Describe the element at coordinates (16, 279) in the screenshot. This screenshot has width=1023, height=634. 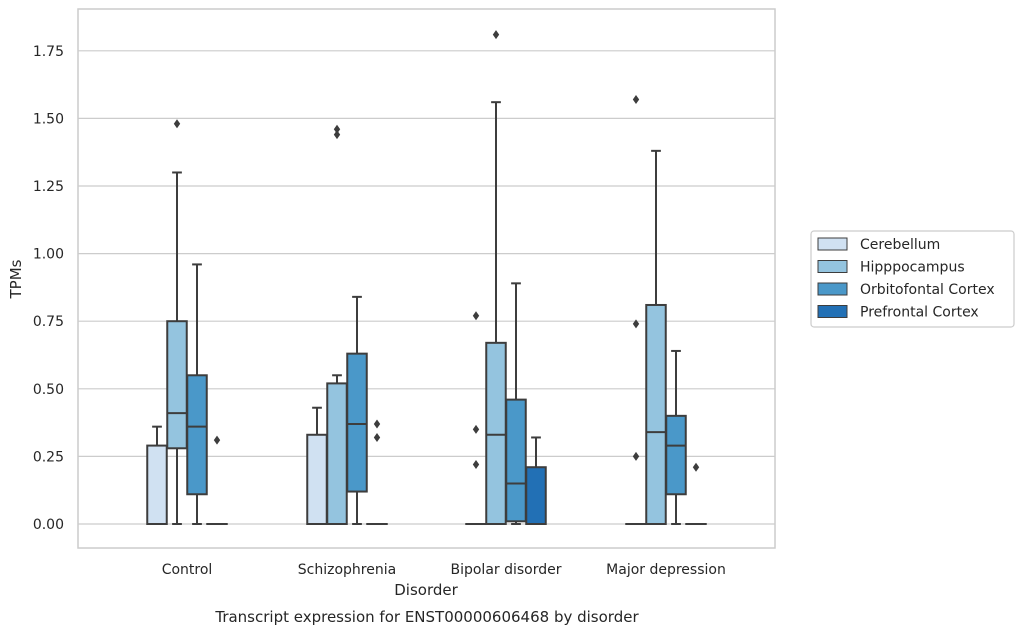
I see `y-axis-title: TPMs` at that location.